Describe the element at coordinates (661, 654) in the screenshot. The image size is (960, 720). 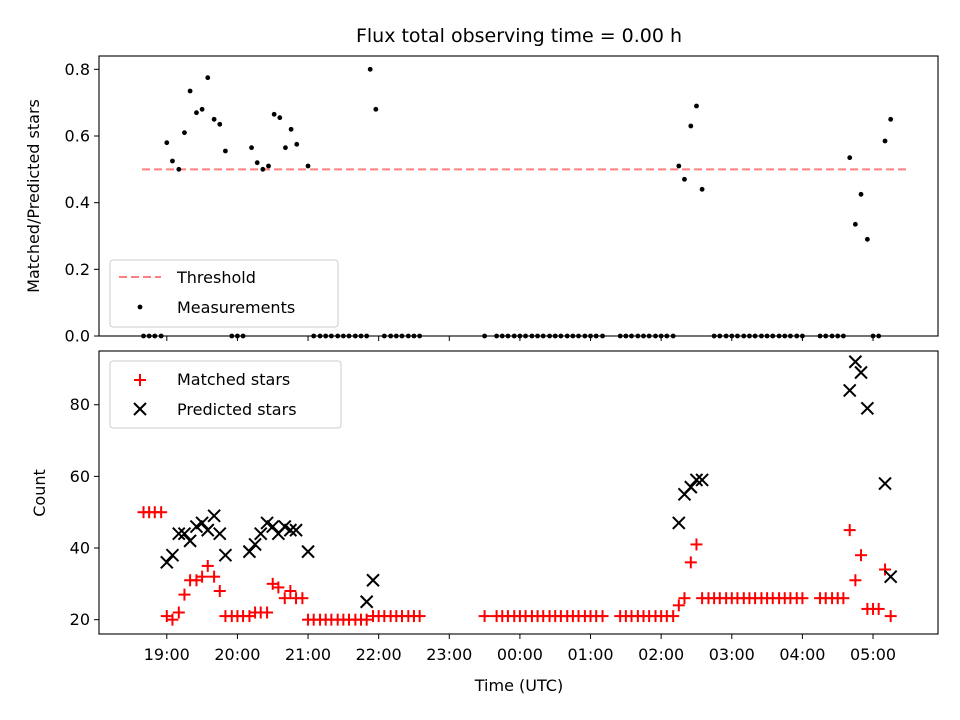
I see `bottom-x-tick-label: 02:00` at that location.